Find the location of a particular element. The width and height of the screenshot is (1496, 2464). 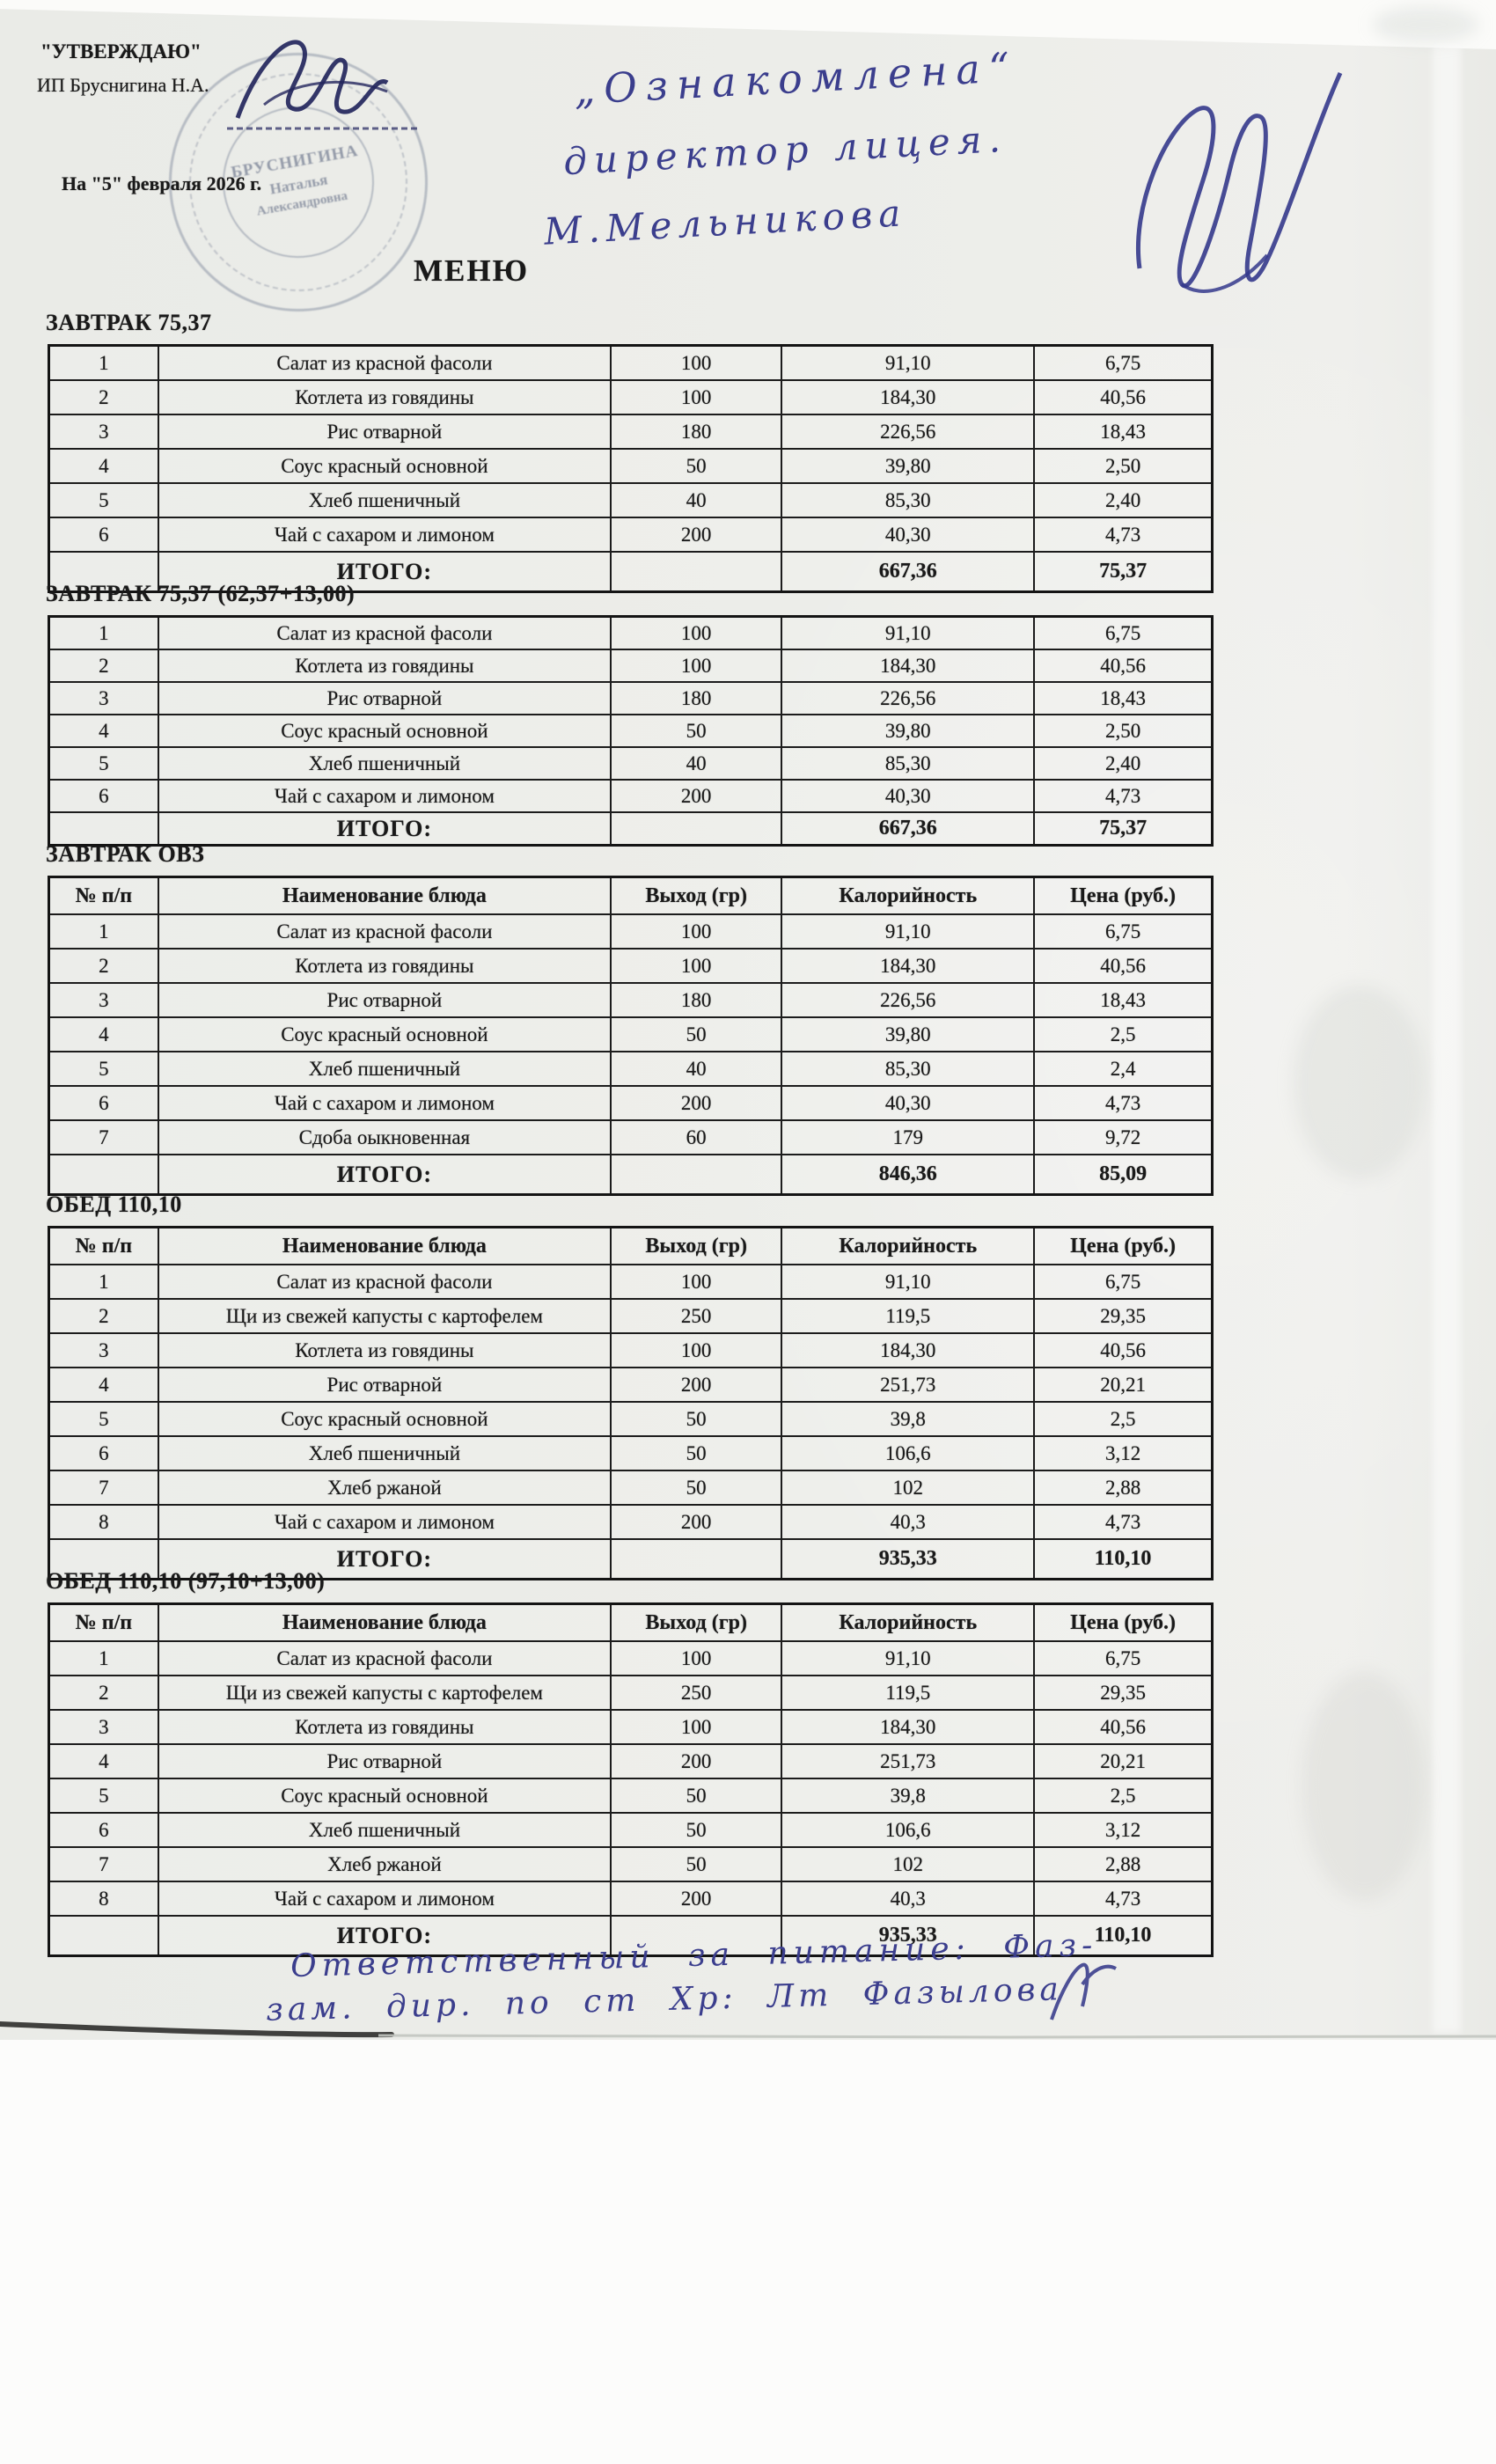

table-cell: 8 is located at coordinates (104, 1899).